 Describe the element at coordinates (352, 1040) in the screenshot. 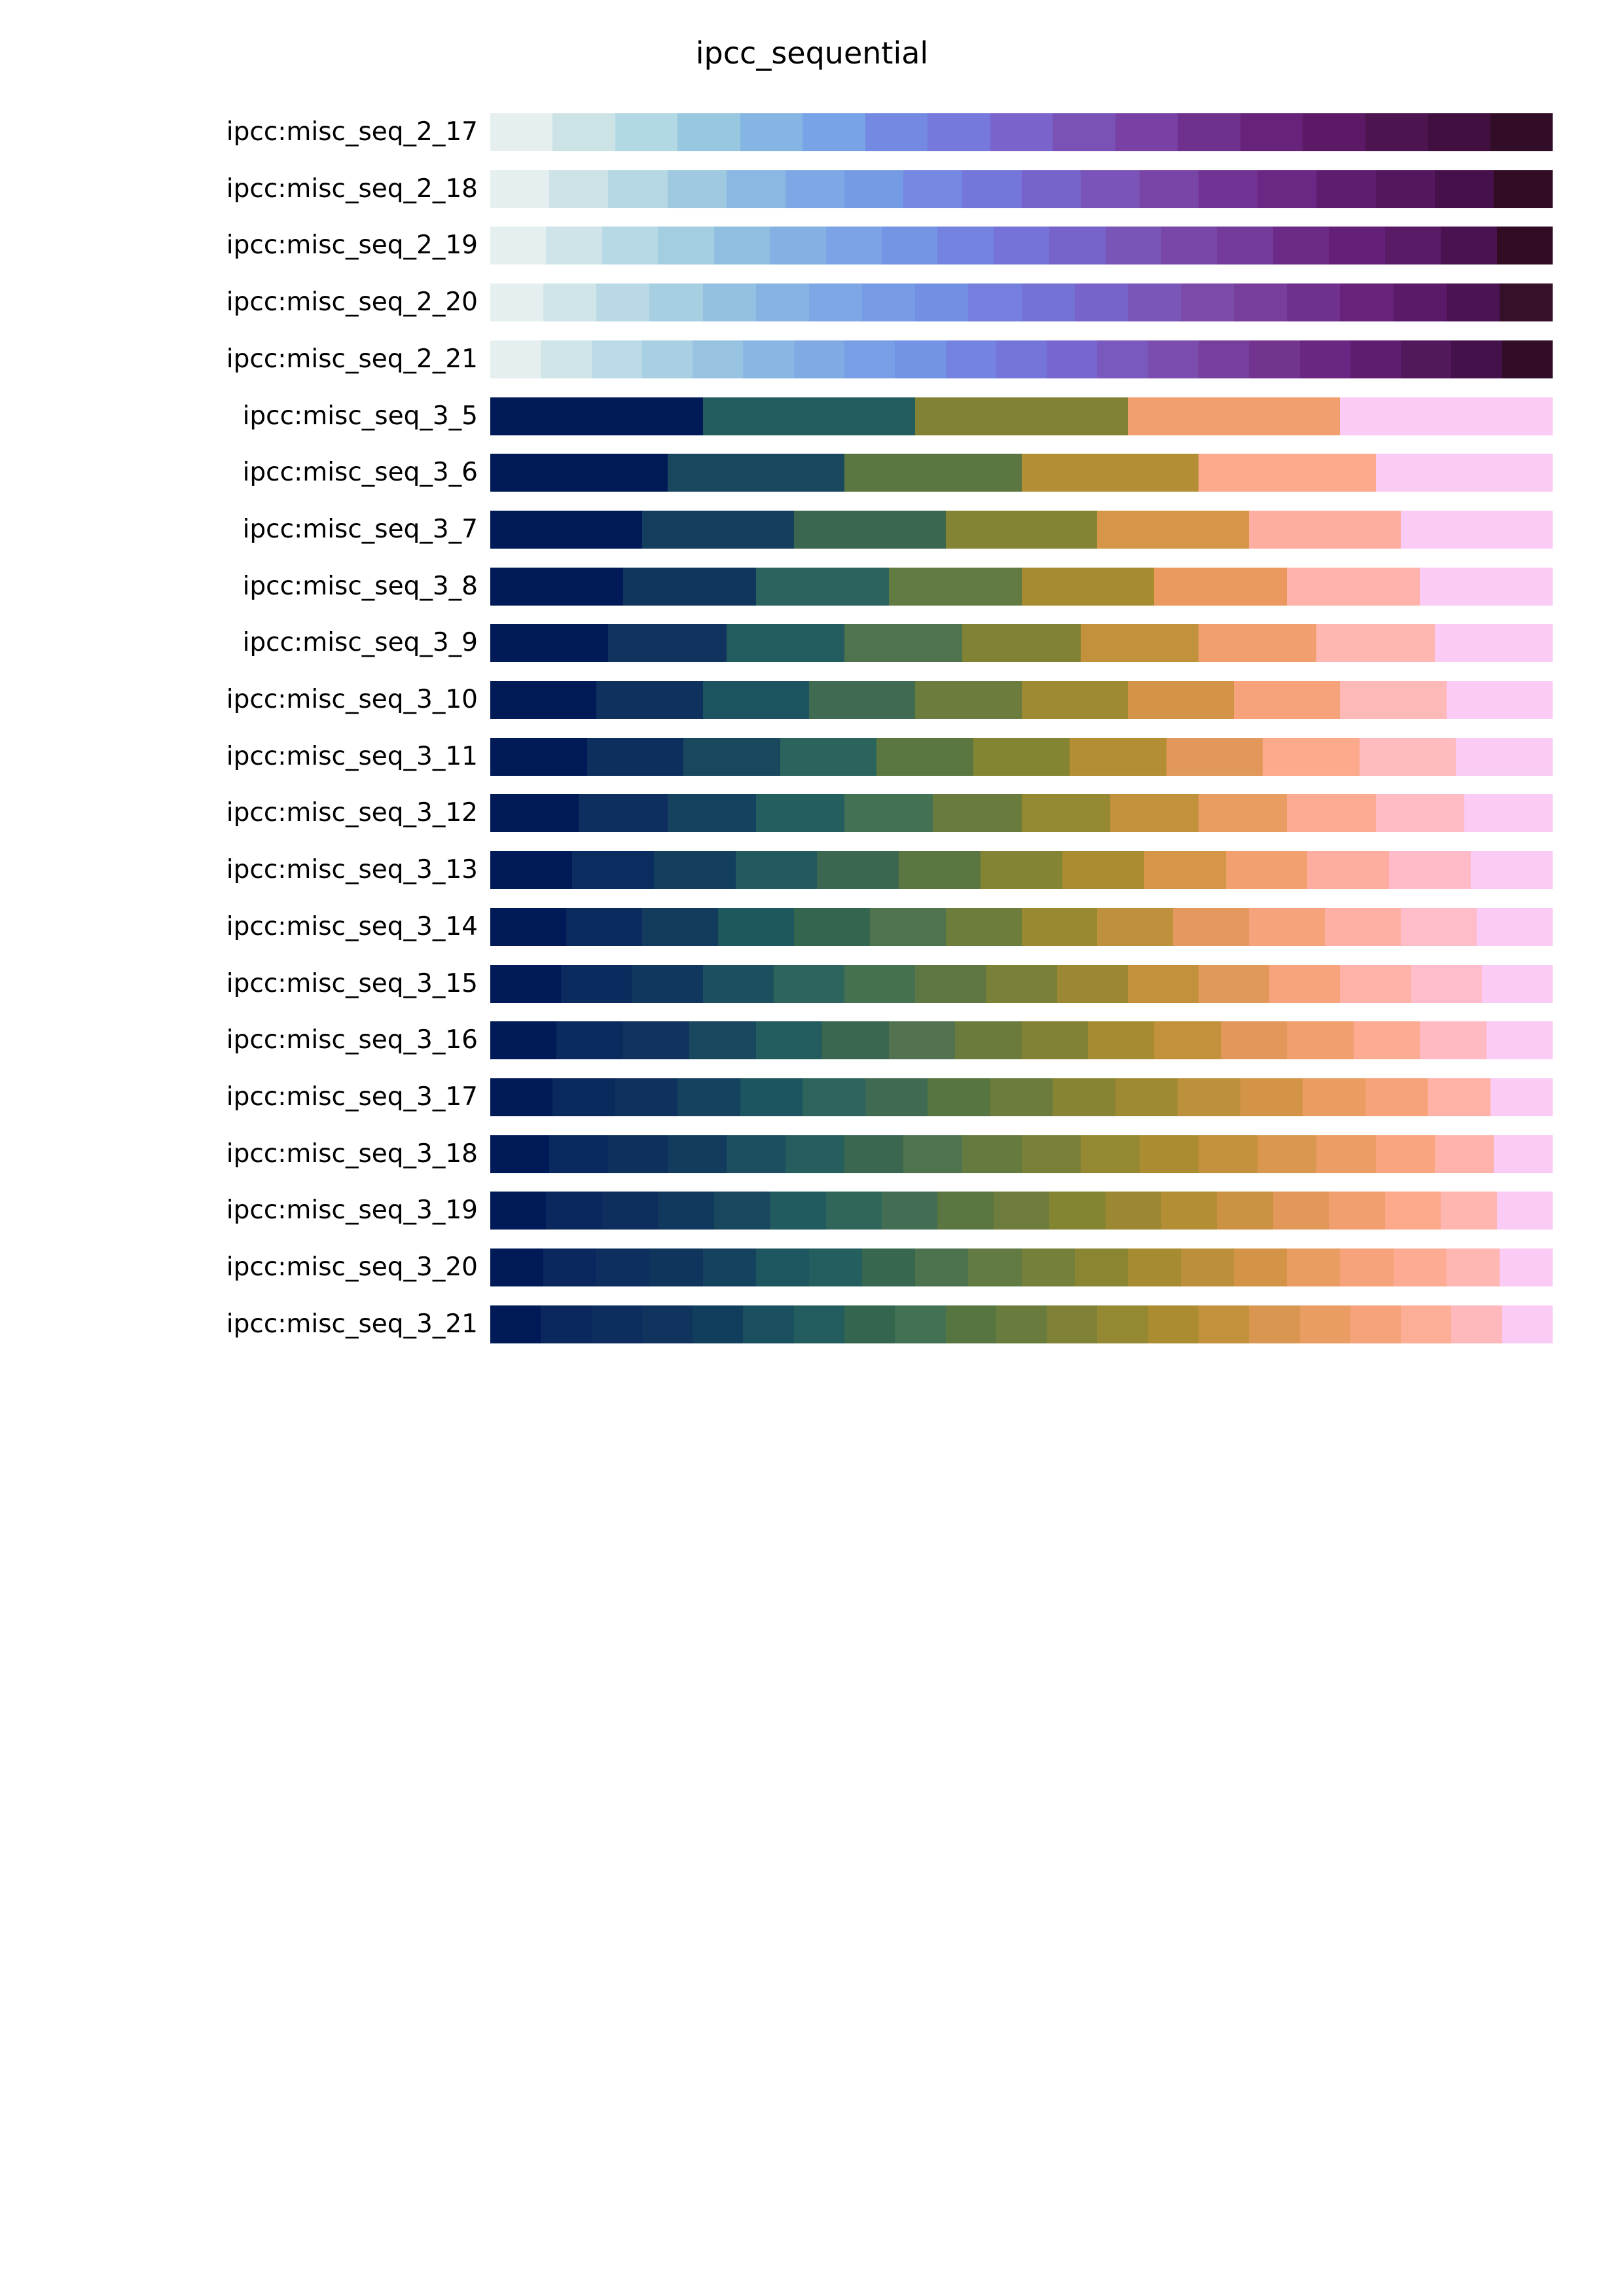

I see `palette-label: ipcc:misc_seq_3_16` at that location.